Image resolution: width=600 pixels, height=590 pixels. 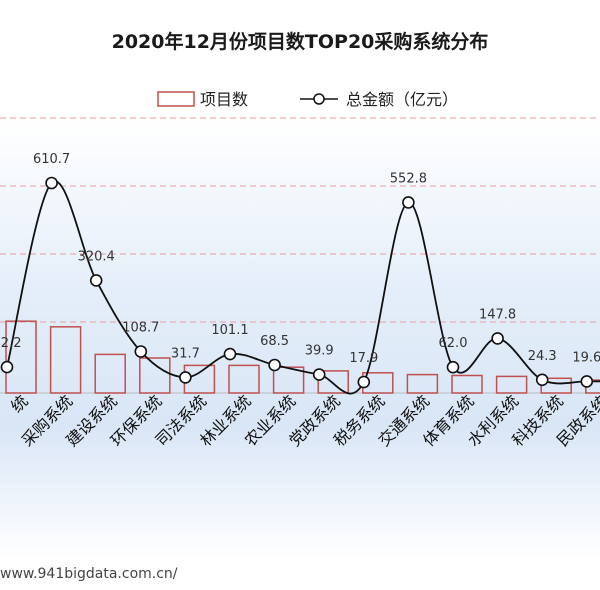 What do you see at coordinates (586, 357) in the screenshot?
I see `data-label: 19.6` at bounding box center [586, 357].